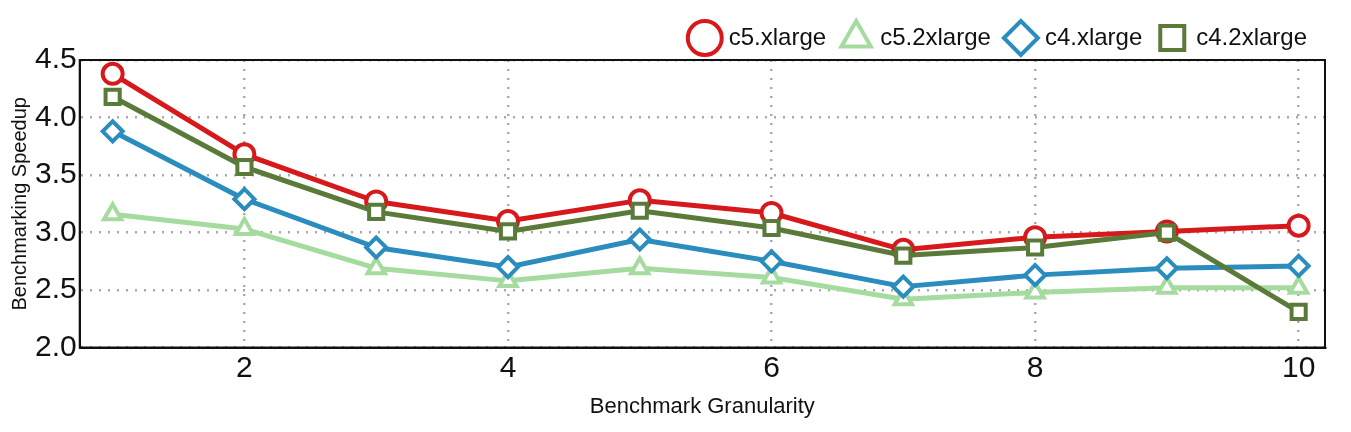 The height and width of the screenshot is (432, 1351). What do you see at coordinates (55, 230) in the screenshot?
I see `y-tick-label: 3.0` at bounding box center [55, 230].